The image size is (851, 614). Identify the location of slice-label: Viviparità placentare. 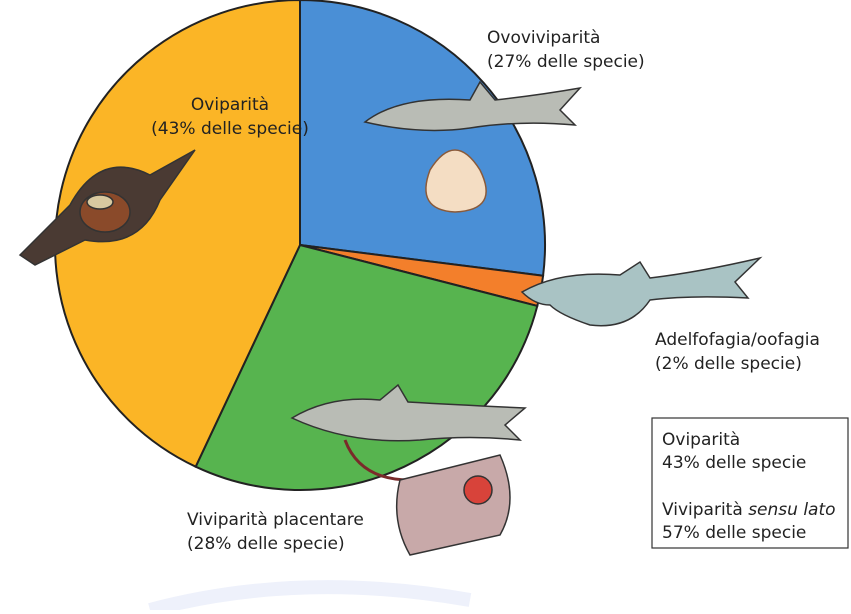
(275, 520).